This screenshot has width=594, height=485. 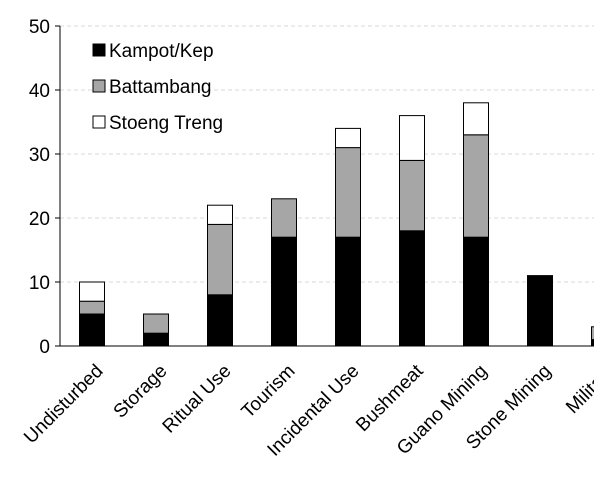 I want to click on y-tick-label: 30, so click(x=39, y=155).